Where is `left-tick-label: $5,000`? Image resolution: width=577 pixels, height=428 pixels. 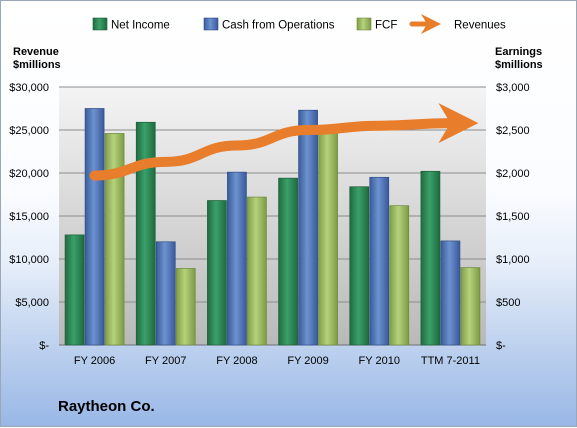 left-tick-label: $5,000 is located at coordinates (32, 303).